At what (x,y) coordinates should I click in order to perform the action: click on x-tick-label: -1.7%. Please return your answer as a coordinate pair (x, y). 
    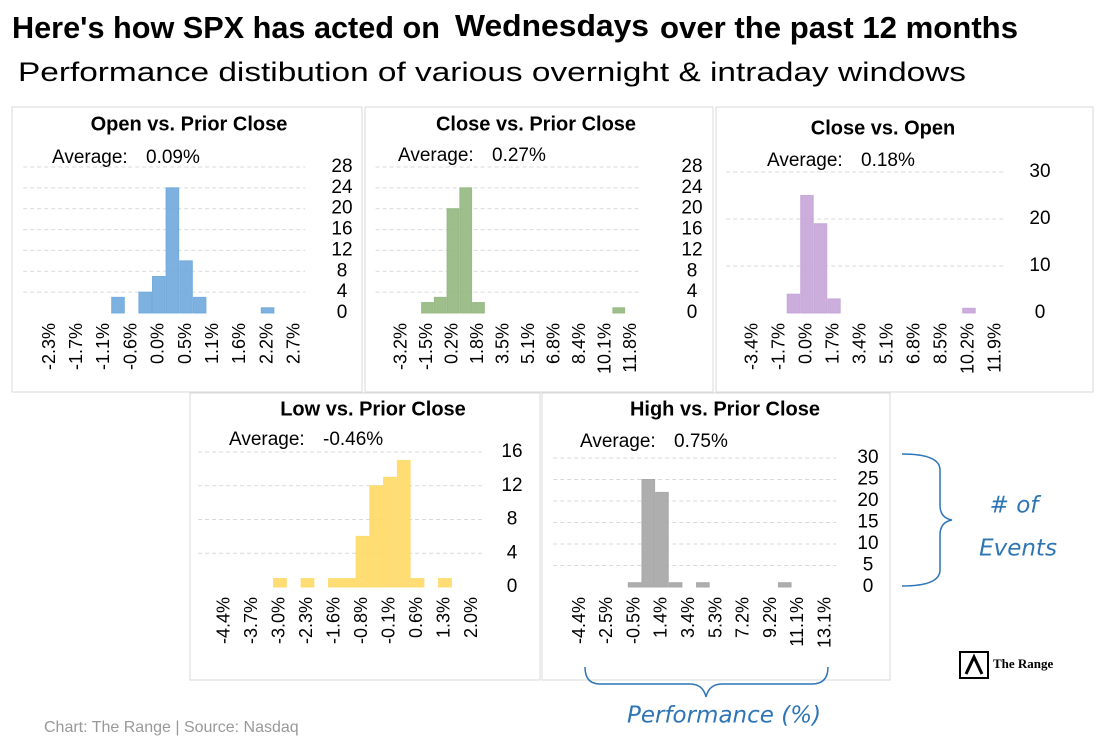
    Looking at the image, I should click on (76, 346).